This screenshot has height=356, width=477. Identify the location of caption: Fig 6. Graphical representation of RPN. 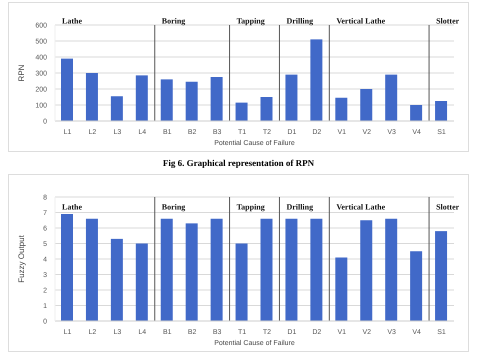
(239, 163).